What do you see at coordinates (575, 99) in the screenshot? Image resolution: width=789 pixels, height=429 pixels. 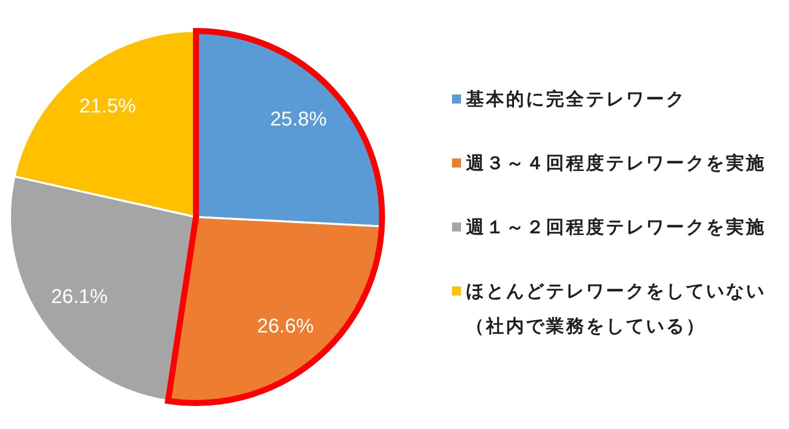 I see `legend-label: 基本的に完全テレワーク` at bounding box center [575, 99].